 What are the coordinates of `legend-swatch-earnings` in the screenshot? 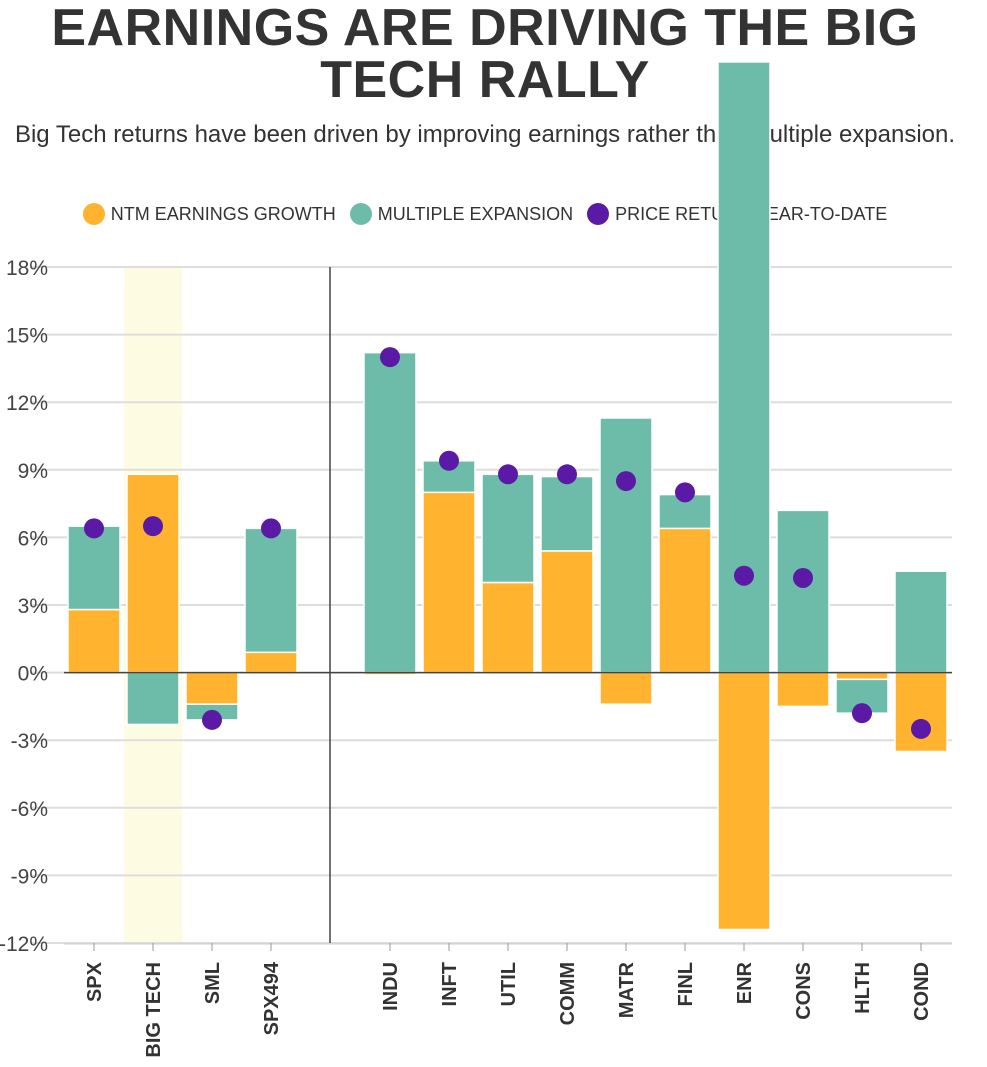 It's located at (93, 214).